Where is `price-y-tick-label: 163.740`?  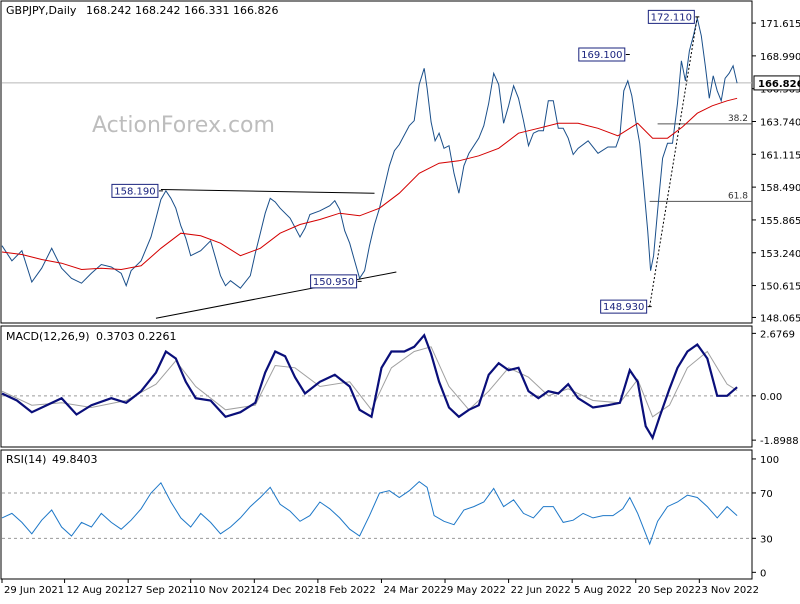
price-y-tick-label: 163.740 is located at coordinates (780, 123).